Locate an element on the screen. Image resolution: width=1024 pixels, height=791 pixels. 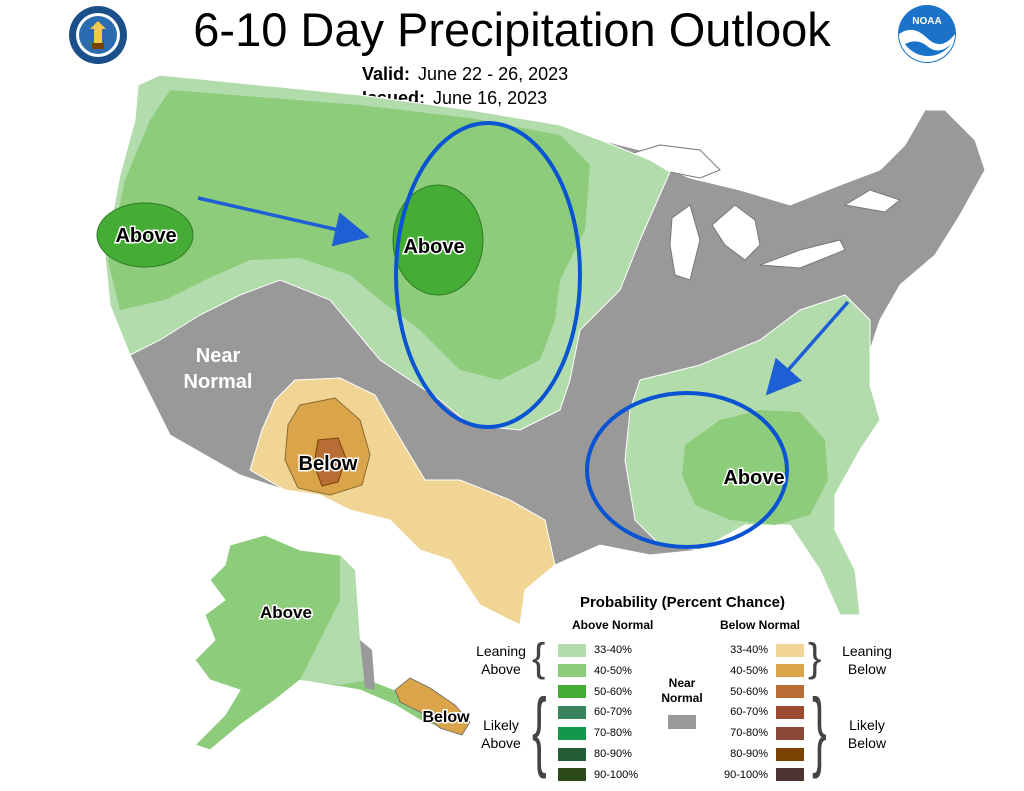
below-legend-label: 70-80% is located at coordinates (749, 733).